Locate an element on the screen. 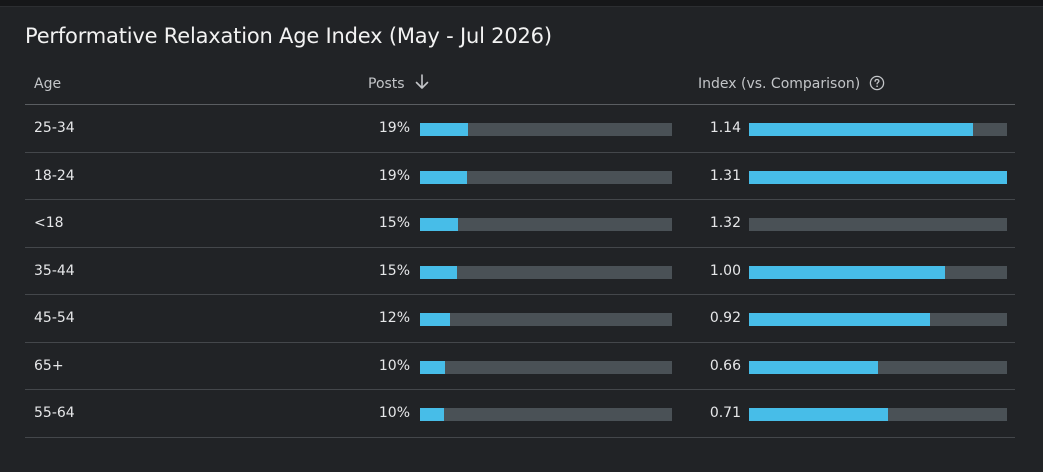  column-header-age: Age is located at coordinates (47, 86).